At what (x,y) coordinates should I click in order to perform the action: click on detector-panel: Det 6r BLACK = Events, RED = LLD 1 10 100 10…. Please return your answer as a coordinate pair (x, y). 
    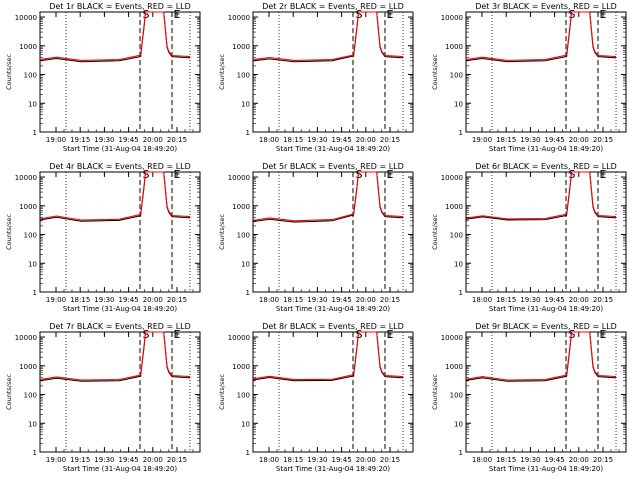
    Looking at the image, I should click on (529, 237).